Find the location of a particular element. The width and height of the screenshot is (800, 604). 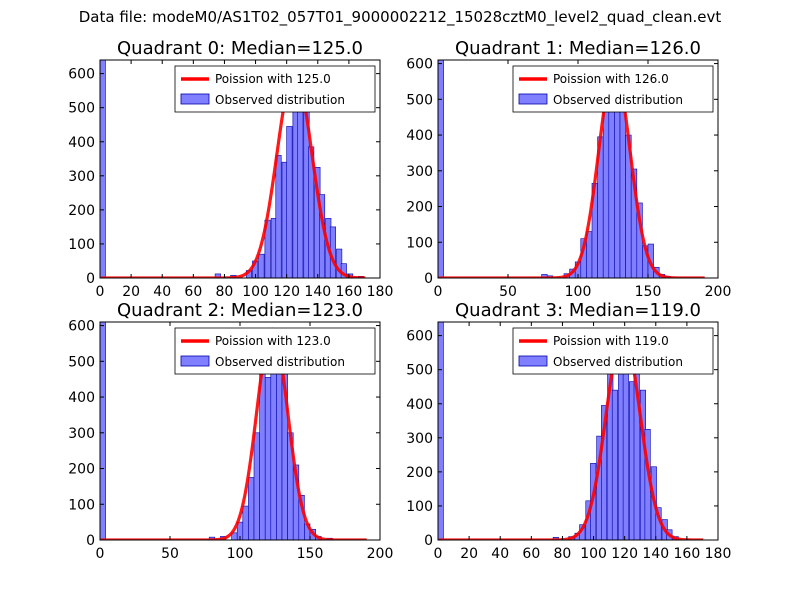

legend: Poission with 119.0 Observed distribution is located at coordinates (613, 351).